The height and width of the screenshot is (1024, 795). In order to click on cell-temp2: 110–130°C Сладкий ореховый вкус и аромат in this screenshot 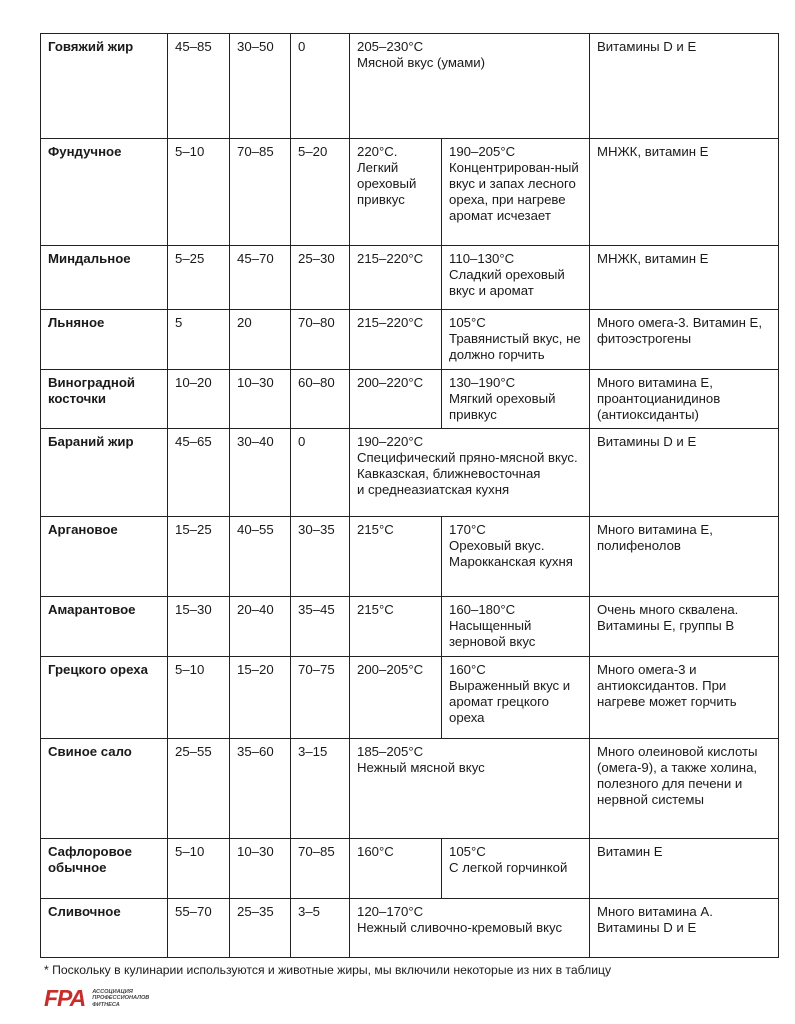, I will do `click(515, 277)`.